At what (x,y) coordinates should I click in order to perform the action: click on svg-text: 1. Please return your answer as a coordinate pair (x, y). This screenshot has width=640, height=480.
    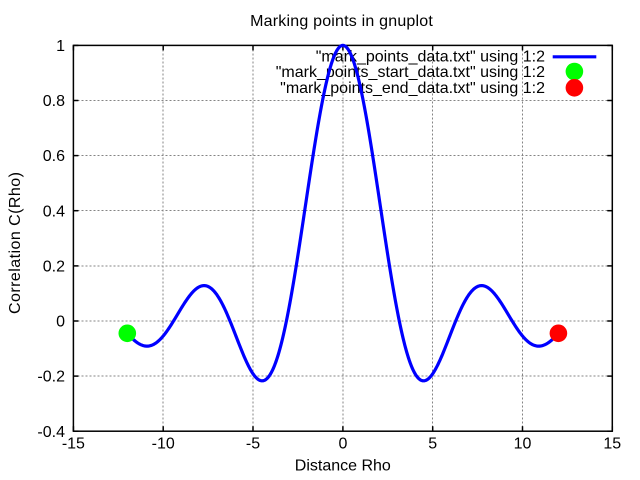
    Looking at the image, I should click on (60, 46).